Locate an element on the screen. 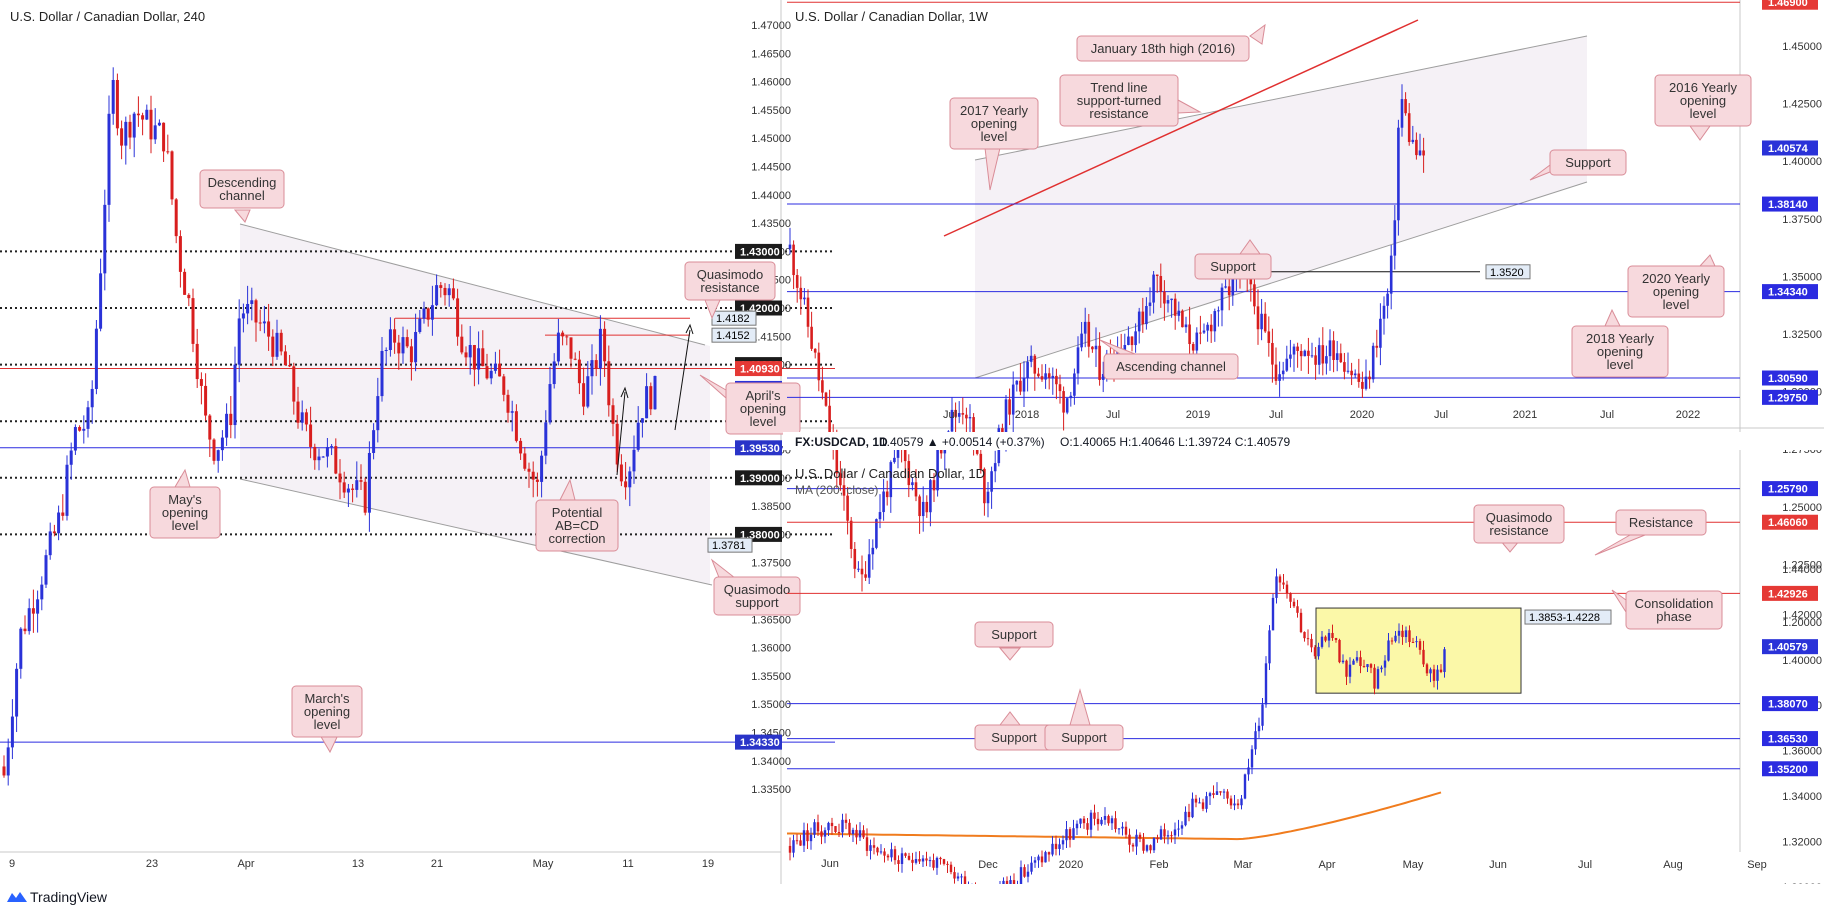 This screenshot has width=1824, height=912. w1-x-tick-label: 2022 is located at coordinates (1688, 415).